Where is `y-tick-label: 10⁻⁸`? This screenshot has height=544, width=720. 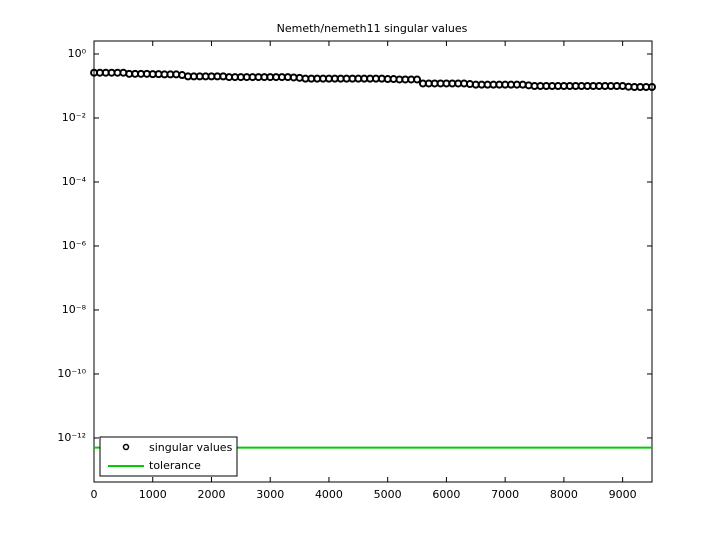 y-tick-label: 10⁻⁸ is located at coordinates (74, 309).